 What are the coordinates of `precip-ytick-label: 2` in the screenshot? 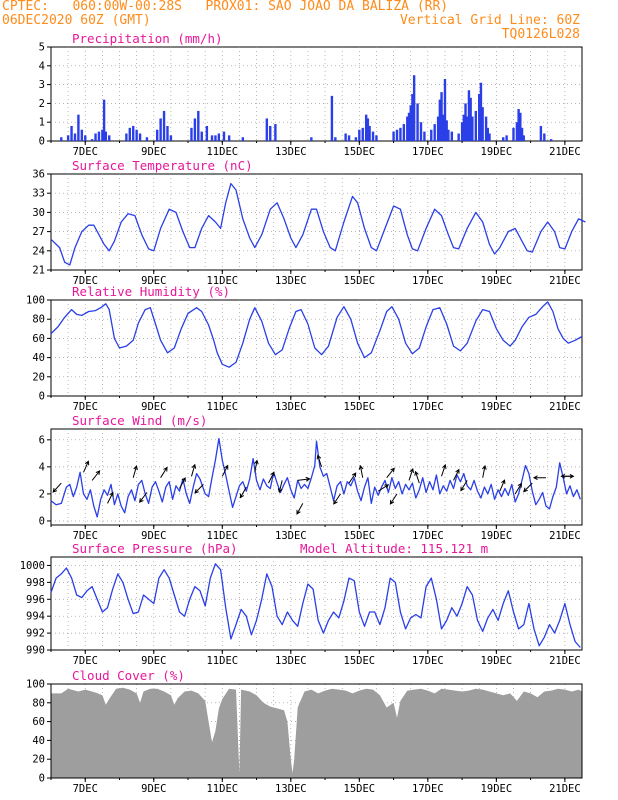 It's located at (42, 104).